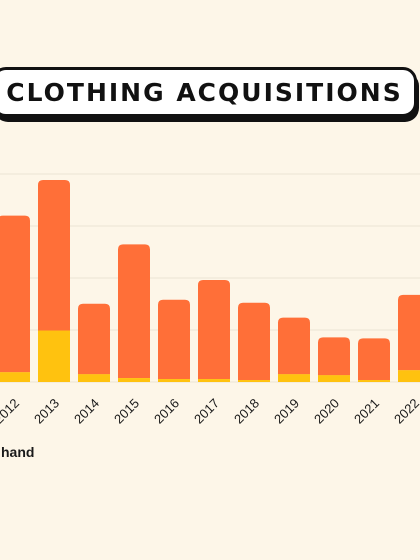  Describe the element at coordinates (86, 411) in the screenshot. I see `x-tick-2014: 2014` at that location.